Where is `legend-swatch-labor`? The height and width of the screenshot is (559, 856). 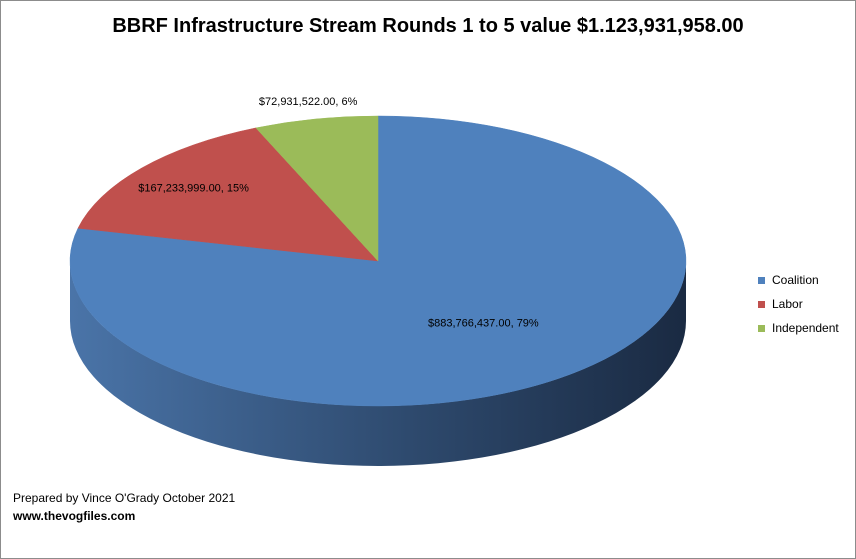 legend-swatch-labor is located at coordinates (761, 304).